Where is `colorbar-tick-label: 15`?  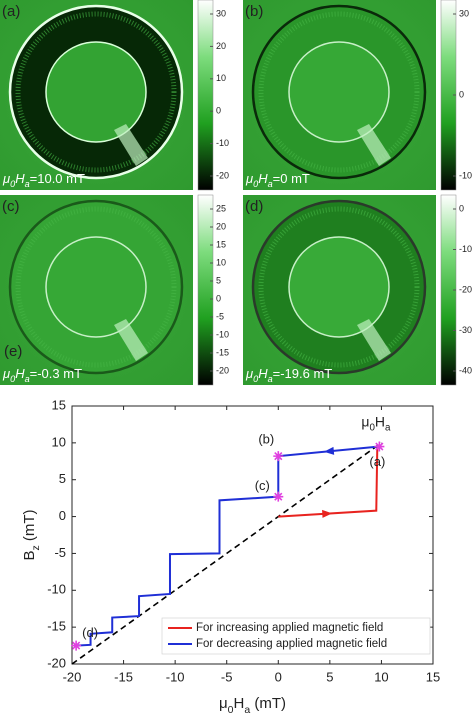
colorbar-tick-label: 15 is located at coordinates (221, 244).